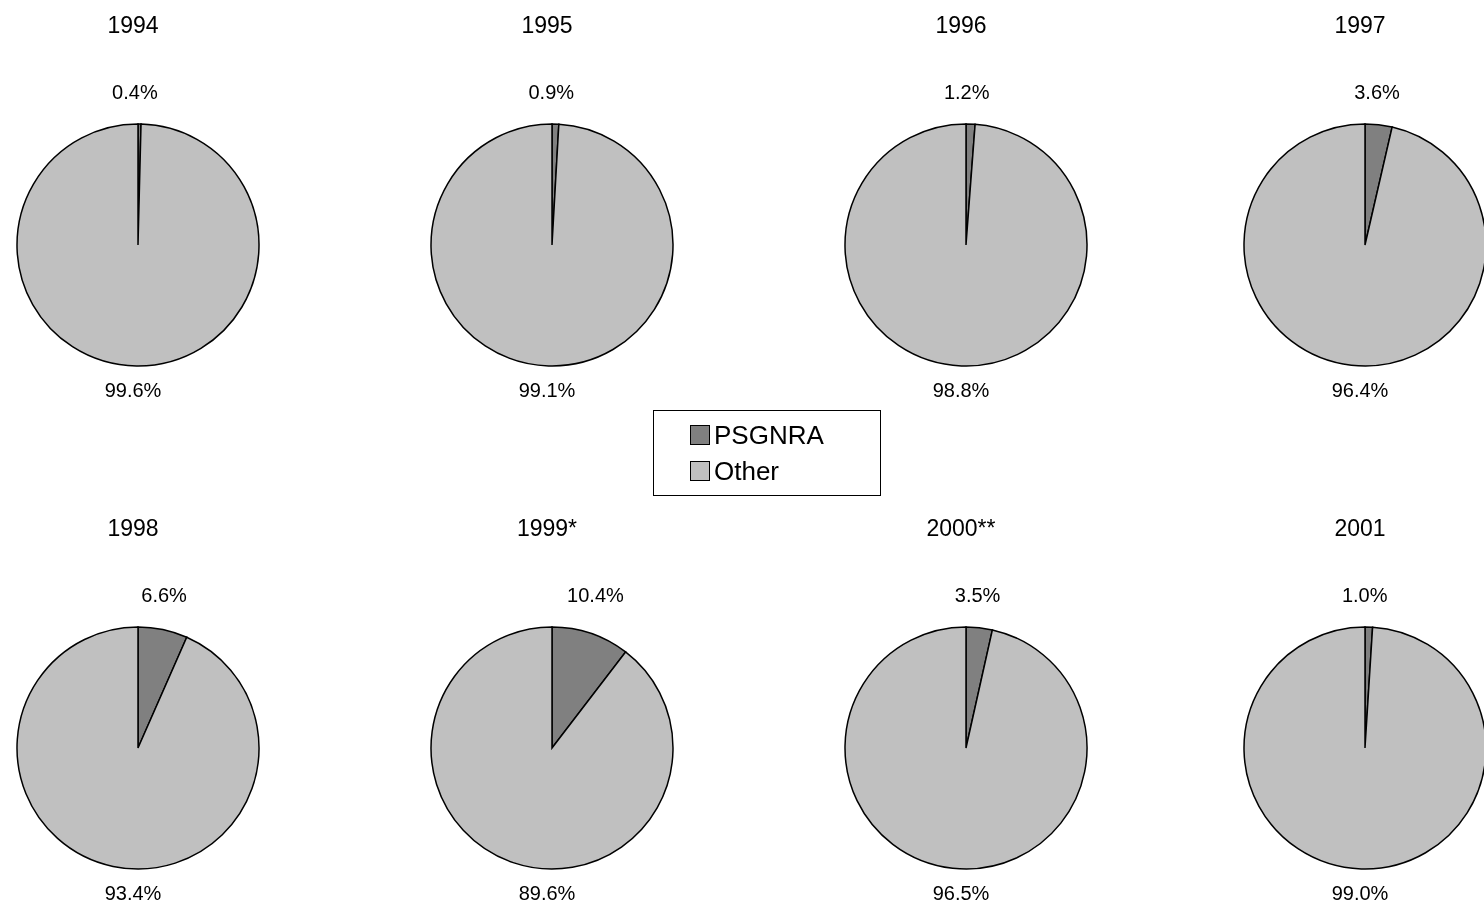  What do you see at coordinates (1360, 893) in the screenshot?
I see `data-label: 99.0%` at bounding box center [1360, 893].